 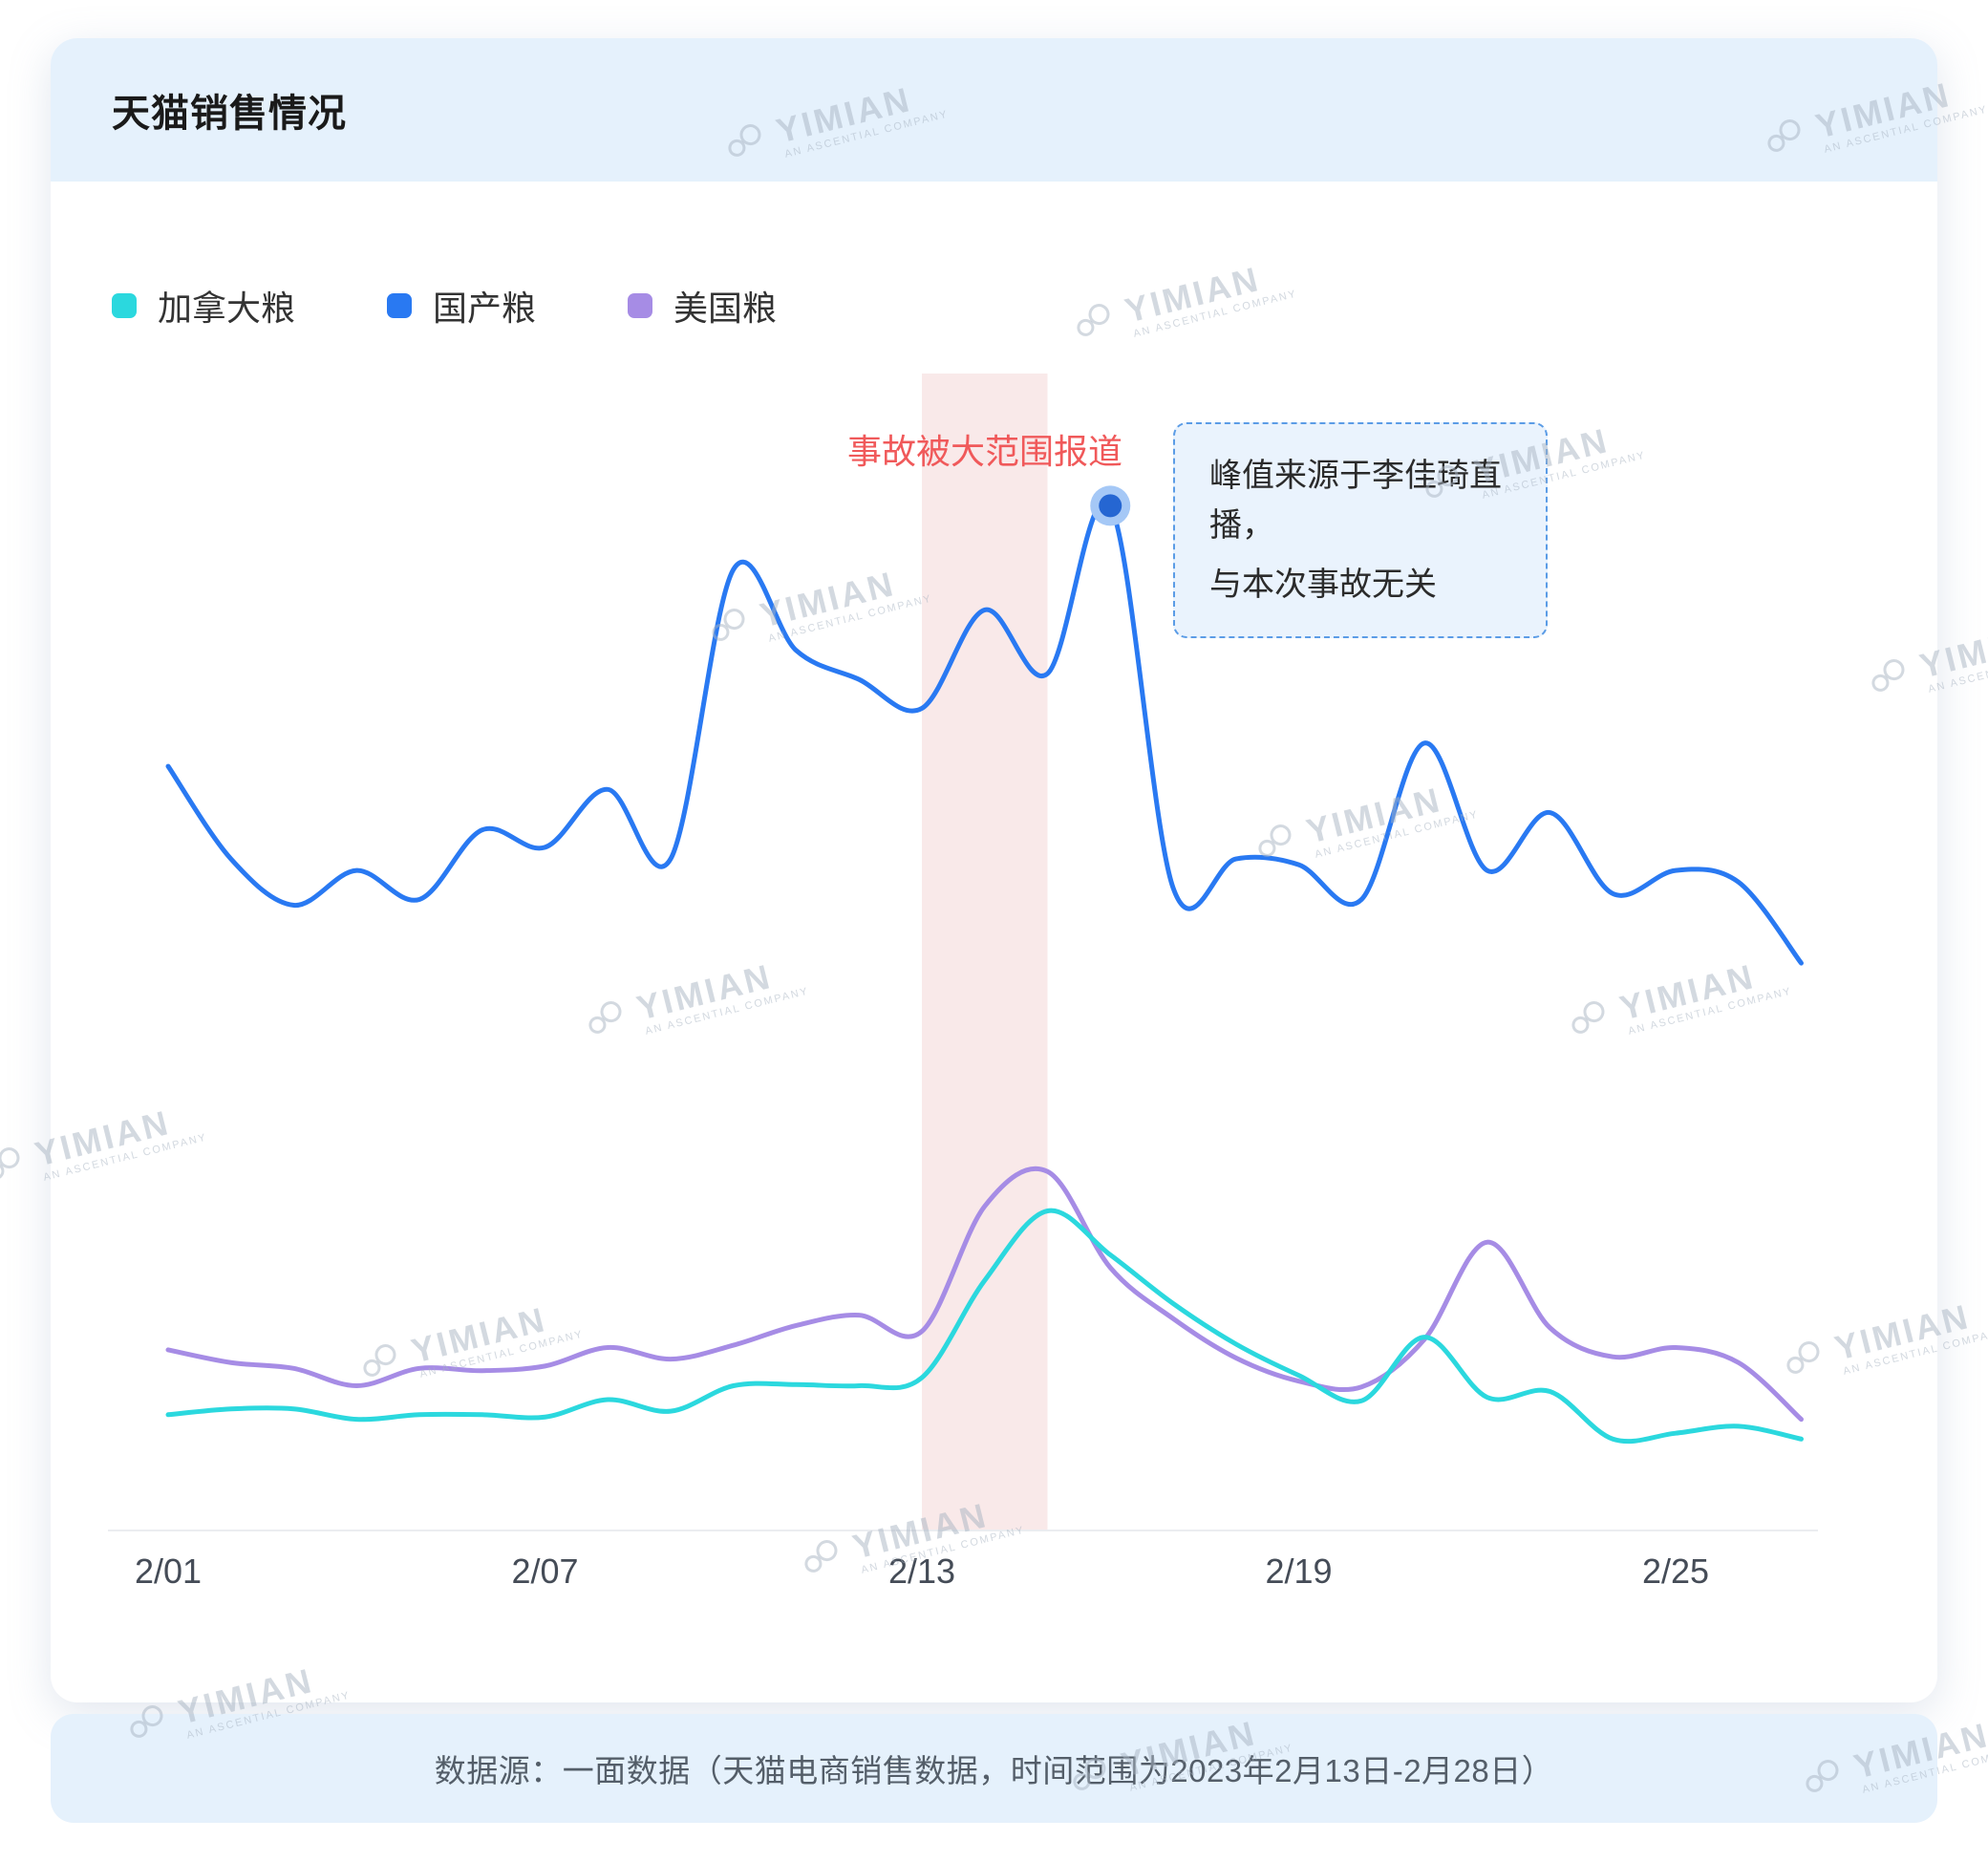 What do you see at coordinates (124, 306) in the screenshot?
I see `legend-swatch-canada-grain` at bounding box center [124, 306].